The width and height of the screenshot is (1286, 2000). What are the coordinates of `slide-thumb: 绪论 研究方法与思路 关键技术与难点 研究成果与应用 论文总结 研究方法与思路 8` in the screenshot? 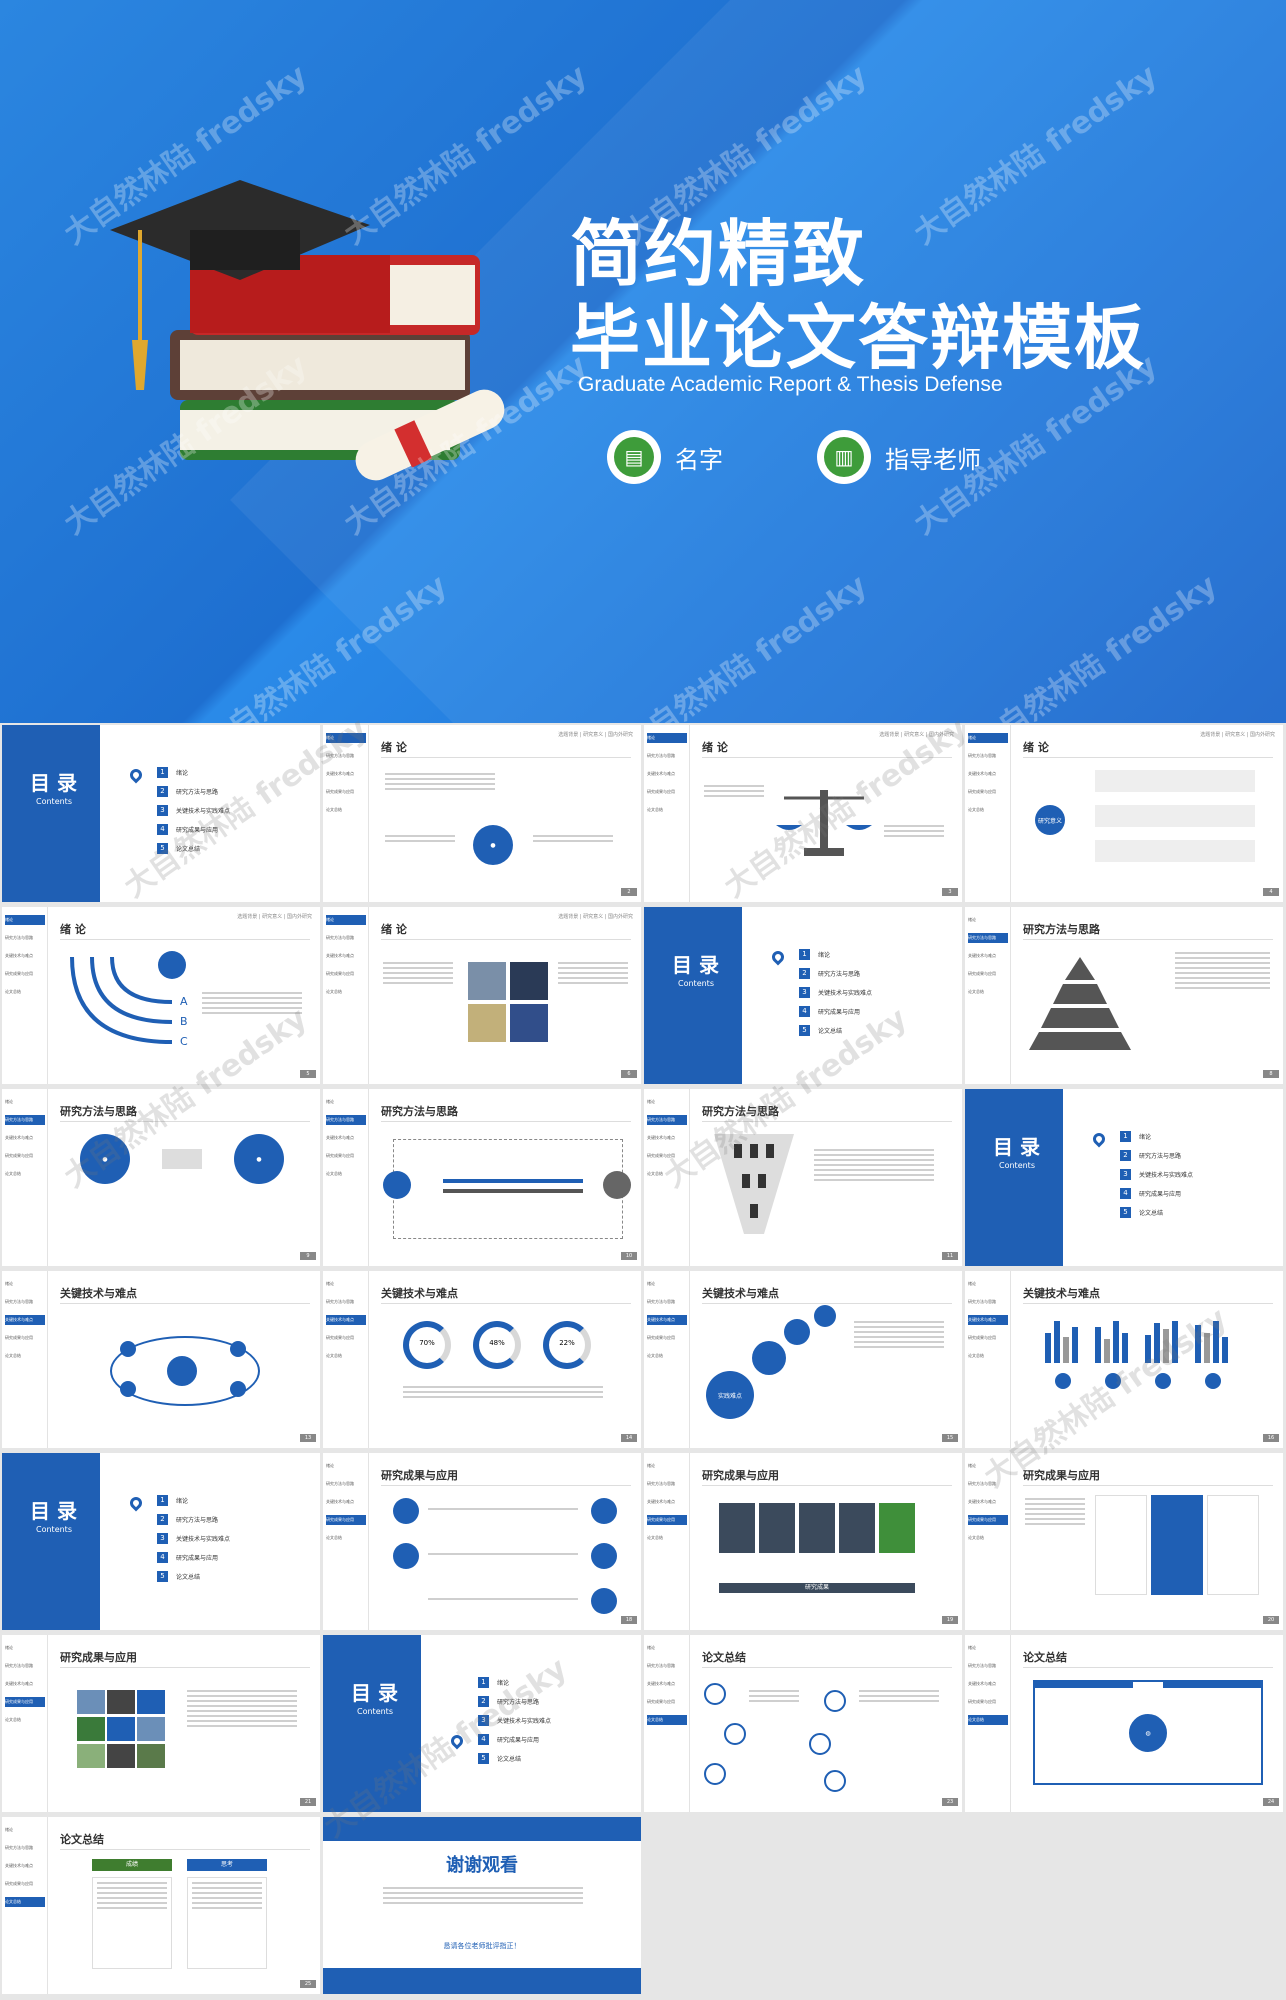 It's located at (1124, 995).